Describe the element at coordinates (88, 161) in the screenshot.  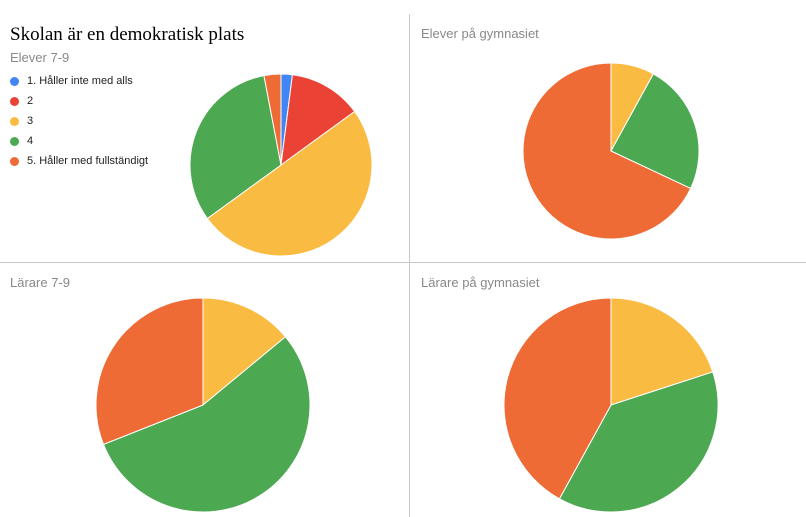
I see `legend-label: 5. Håller med fullständigt` at that location.